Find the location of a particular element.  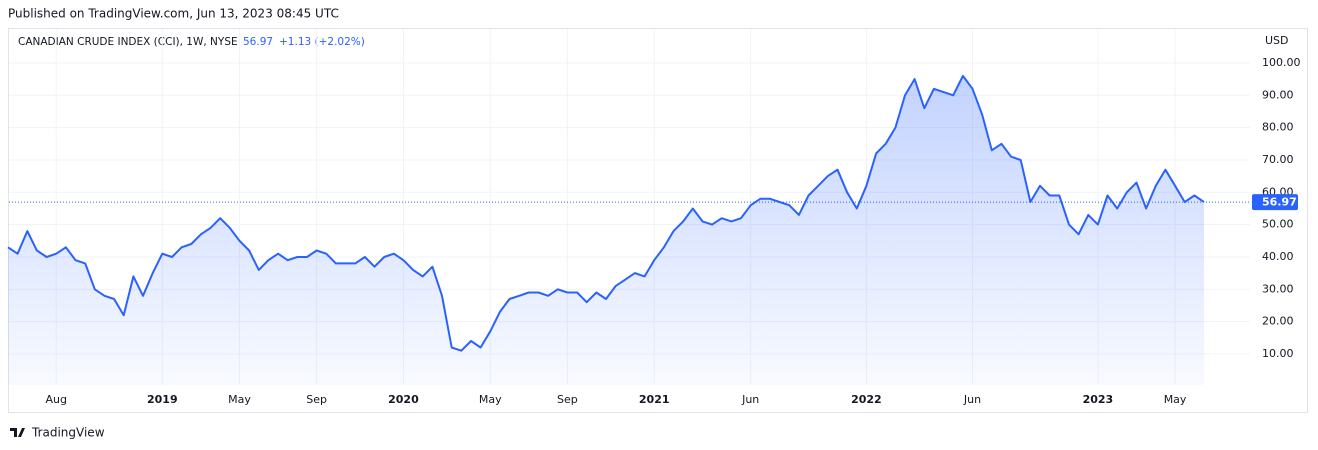

x-tick-label: 2019 is located at coordinates (162, 399).